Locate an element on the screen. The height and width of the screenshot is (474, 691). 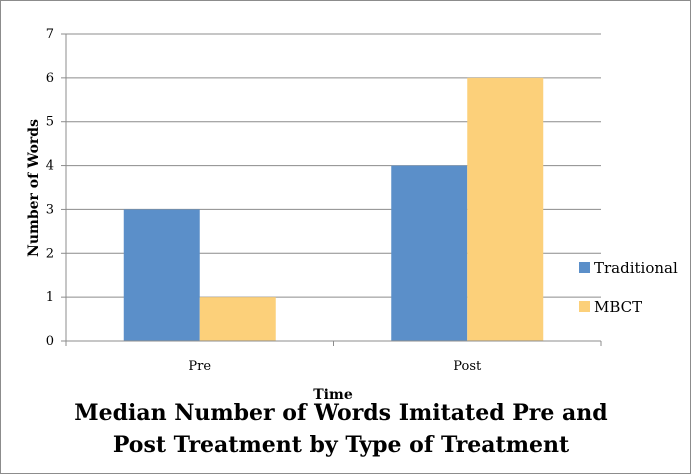
x-tick-labels: Pre Post is located at coordinates (335, 366).